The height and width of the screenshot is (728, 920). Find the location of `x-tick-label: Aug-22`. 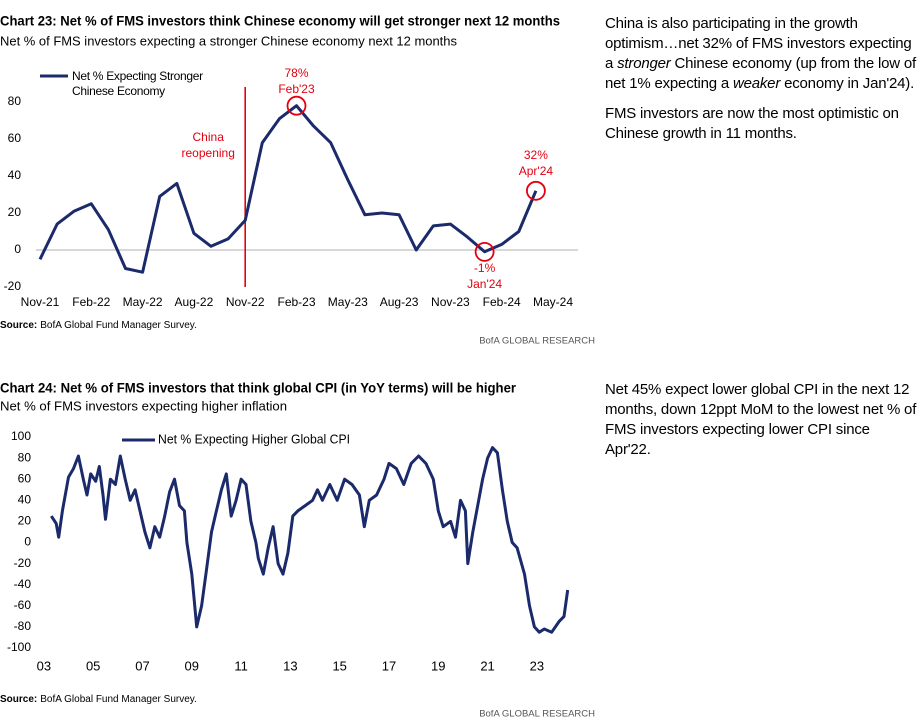

x-tick-label: Aug-22 is located at coordinates (194, 302).